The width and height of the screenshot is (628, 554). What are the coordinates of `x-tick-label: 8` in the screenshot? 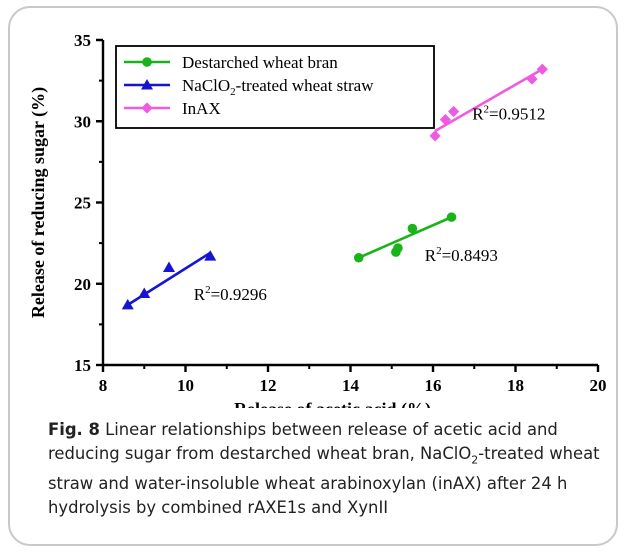 It's located at (103, 385).